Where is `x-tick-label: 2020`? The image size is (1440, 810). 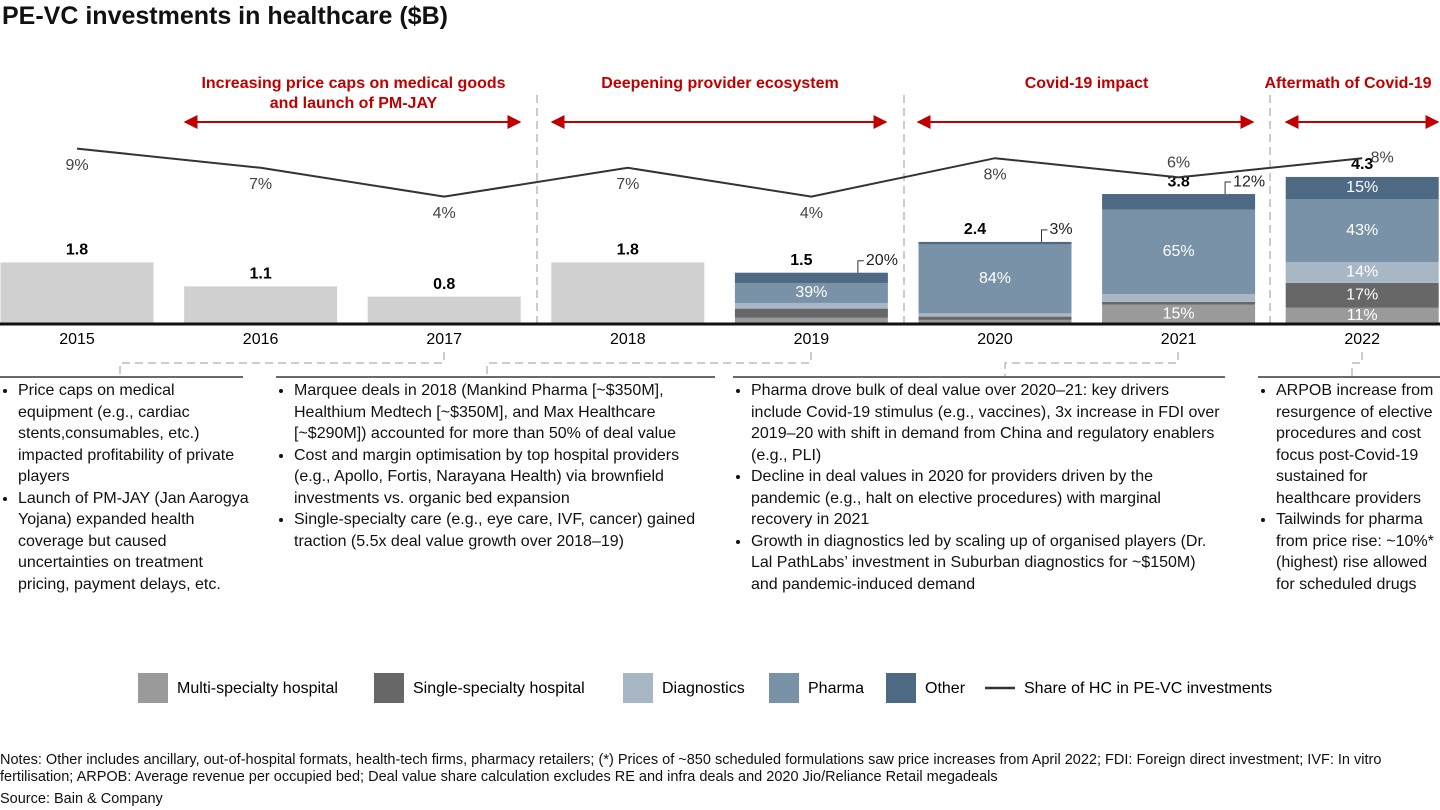
x-tick-label: 2020 is located at coordinates (995, 339).